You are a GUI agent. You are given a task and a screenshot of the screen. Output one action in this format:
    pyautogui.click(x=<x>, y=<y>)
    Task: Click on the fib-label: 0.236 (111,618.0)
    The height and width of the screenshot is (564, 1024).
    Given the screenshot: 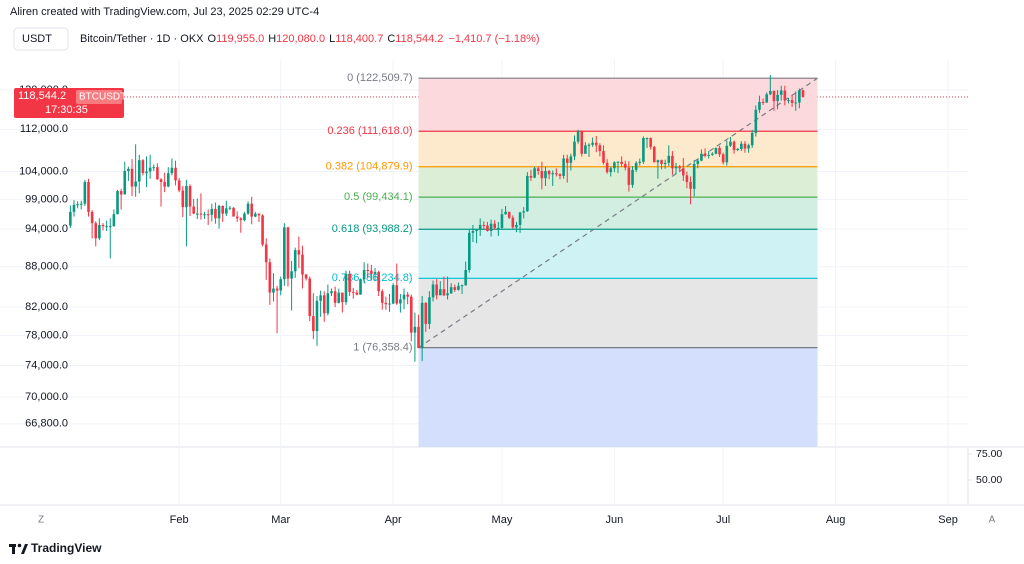 What is the action you would take?
    pyautogui.click(x=369, y=131)
    